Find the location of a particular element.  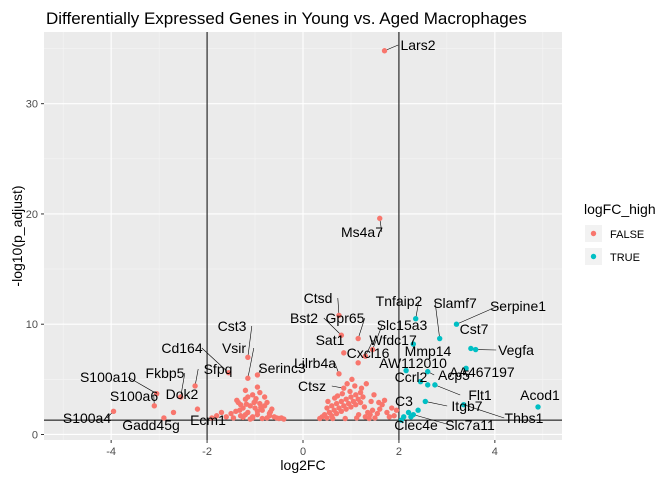

point-label: Ms4a7 is located at coordinates (362, 232).